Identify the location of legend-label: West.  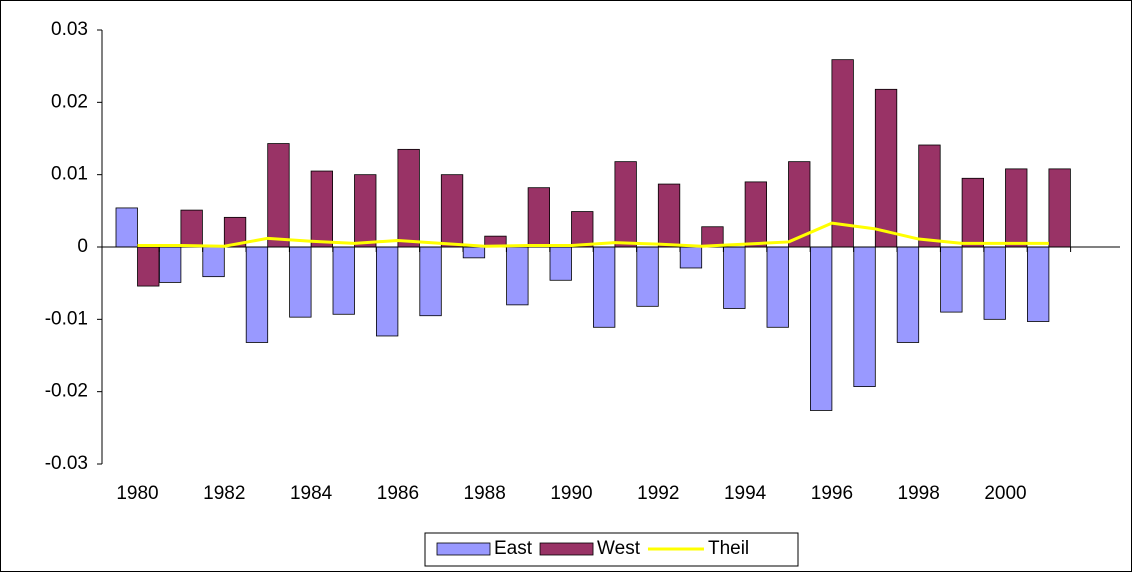
(619, 548).